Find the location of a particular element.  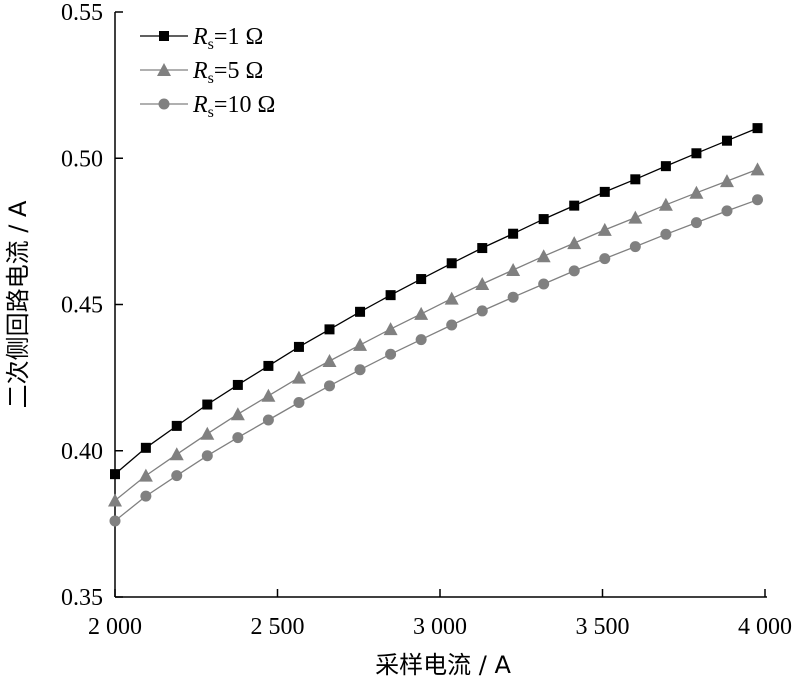

y-tick-label: 0.40 is located at coordinates (82, 452).